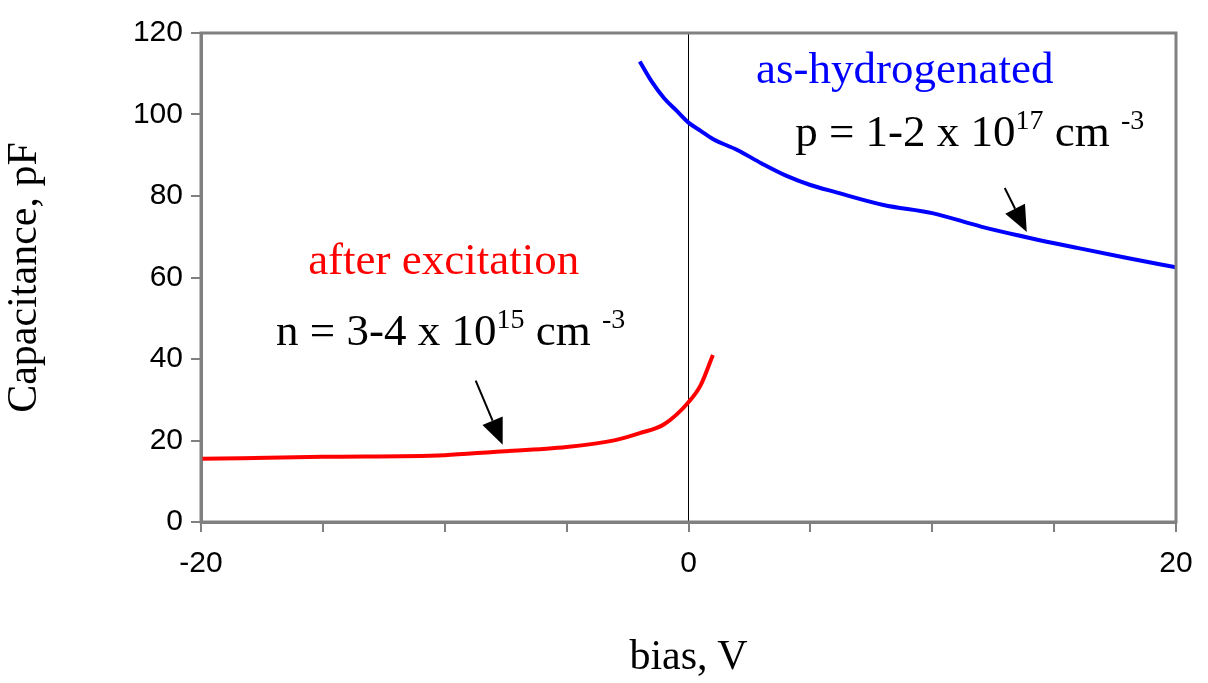 The width and height of the screenshot is (1208, 683). Describe the element at coordinates (174, 520) in the screenshot. I see `y-tick-label: 0` at that location.